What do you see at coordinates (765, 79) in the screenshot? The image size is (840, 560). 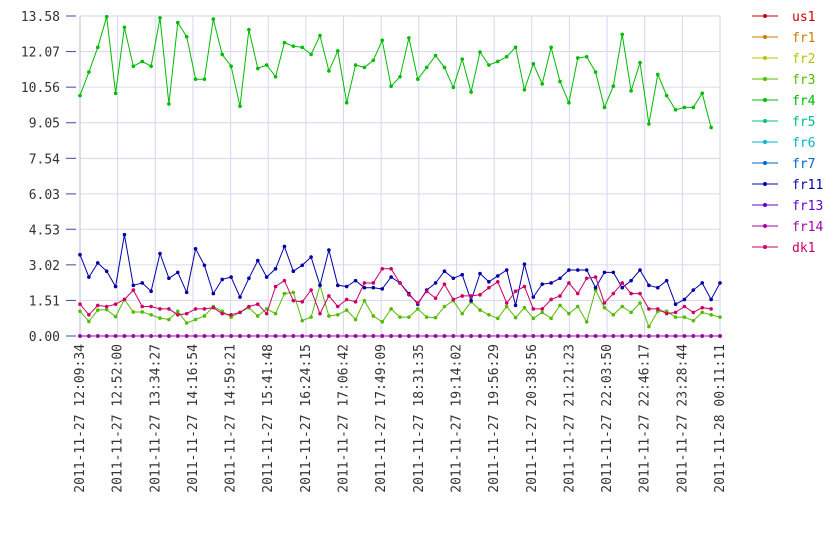 I see `legend-marker-fr3` at bounding box center [765, 79].